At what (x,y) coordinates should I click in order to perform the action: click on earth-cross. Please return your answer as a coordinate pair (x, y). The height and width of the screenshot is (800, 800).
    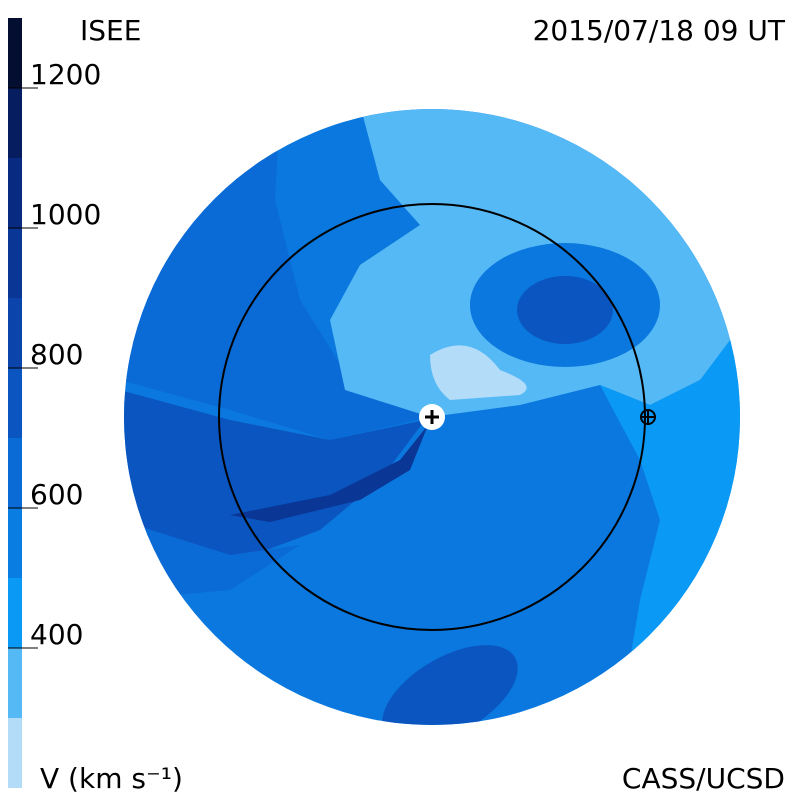
    Looking at the image, I should click on (648, 417).